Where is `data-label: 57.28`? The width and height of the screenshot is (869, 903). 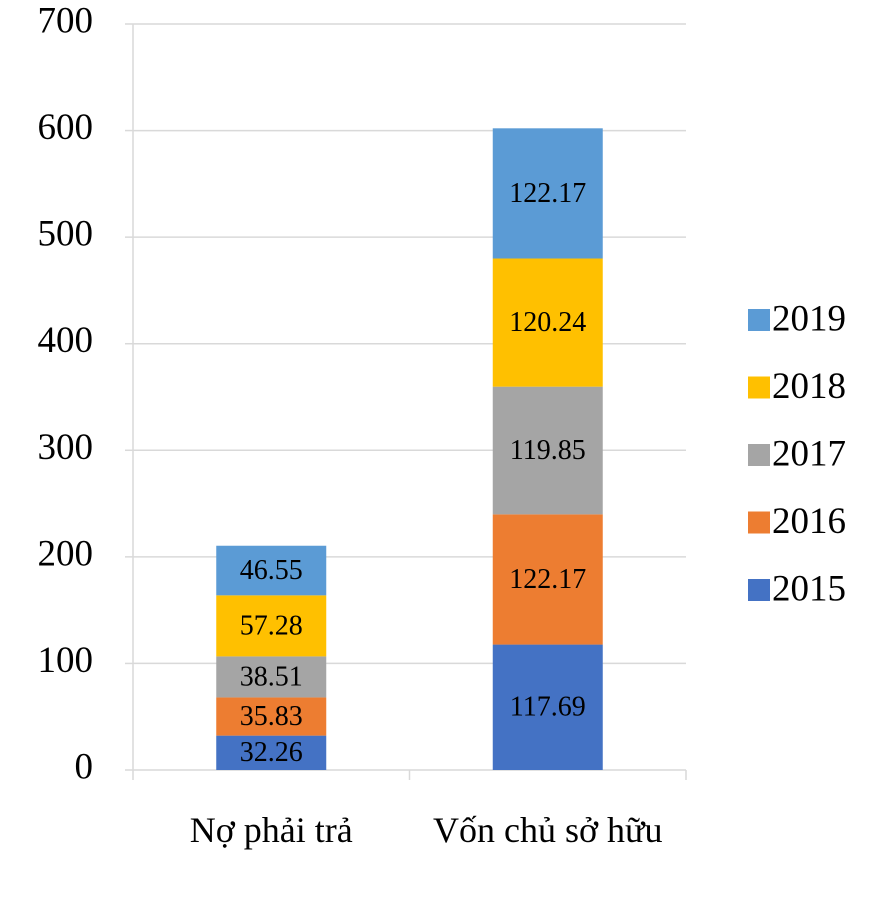
data-label: 57.28 is located at coordinates (271, 625).